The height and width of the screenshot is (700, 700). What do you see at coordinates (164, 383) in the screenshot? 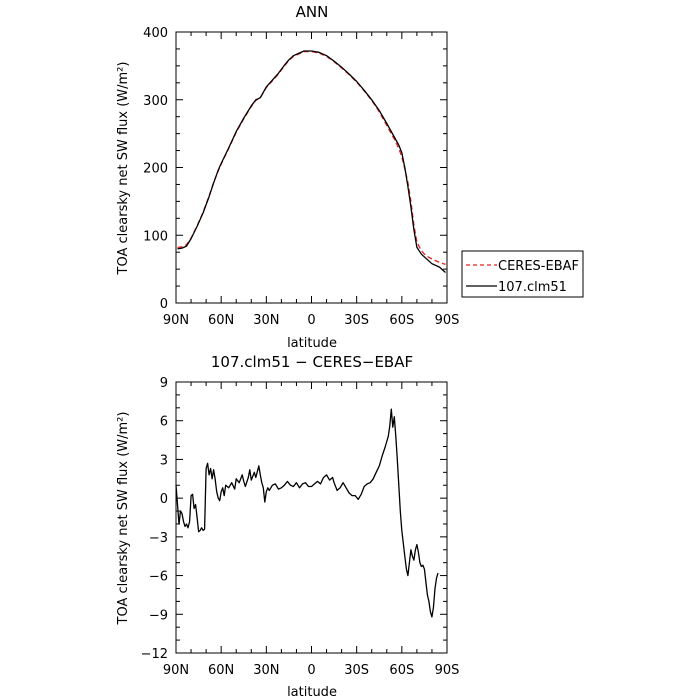
I see `bottom-ytick-label: 9` at bounding box center [164, 383].